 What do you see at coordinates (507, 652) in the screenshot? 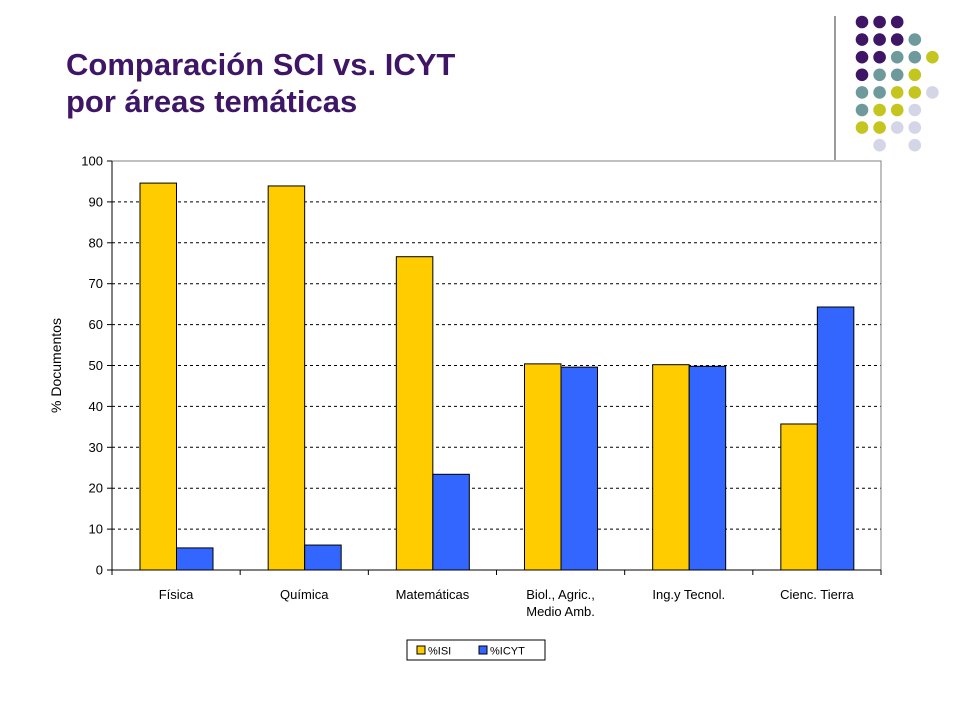
I see `legend-label: %ICYT` at bounding box center [507, 652].